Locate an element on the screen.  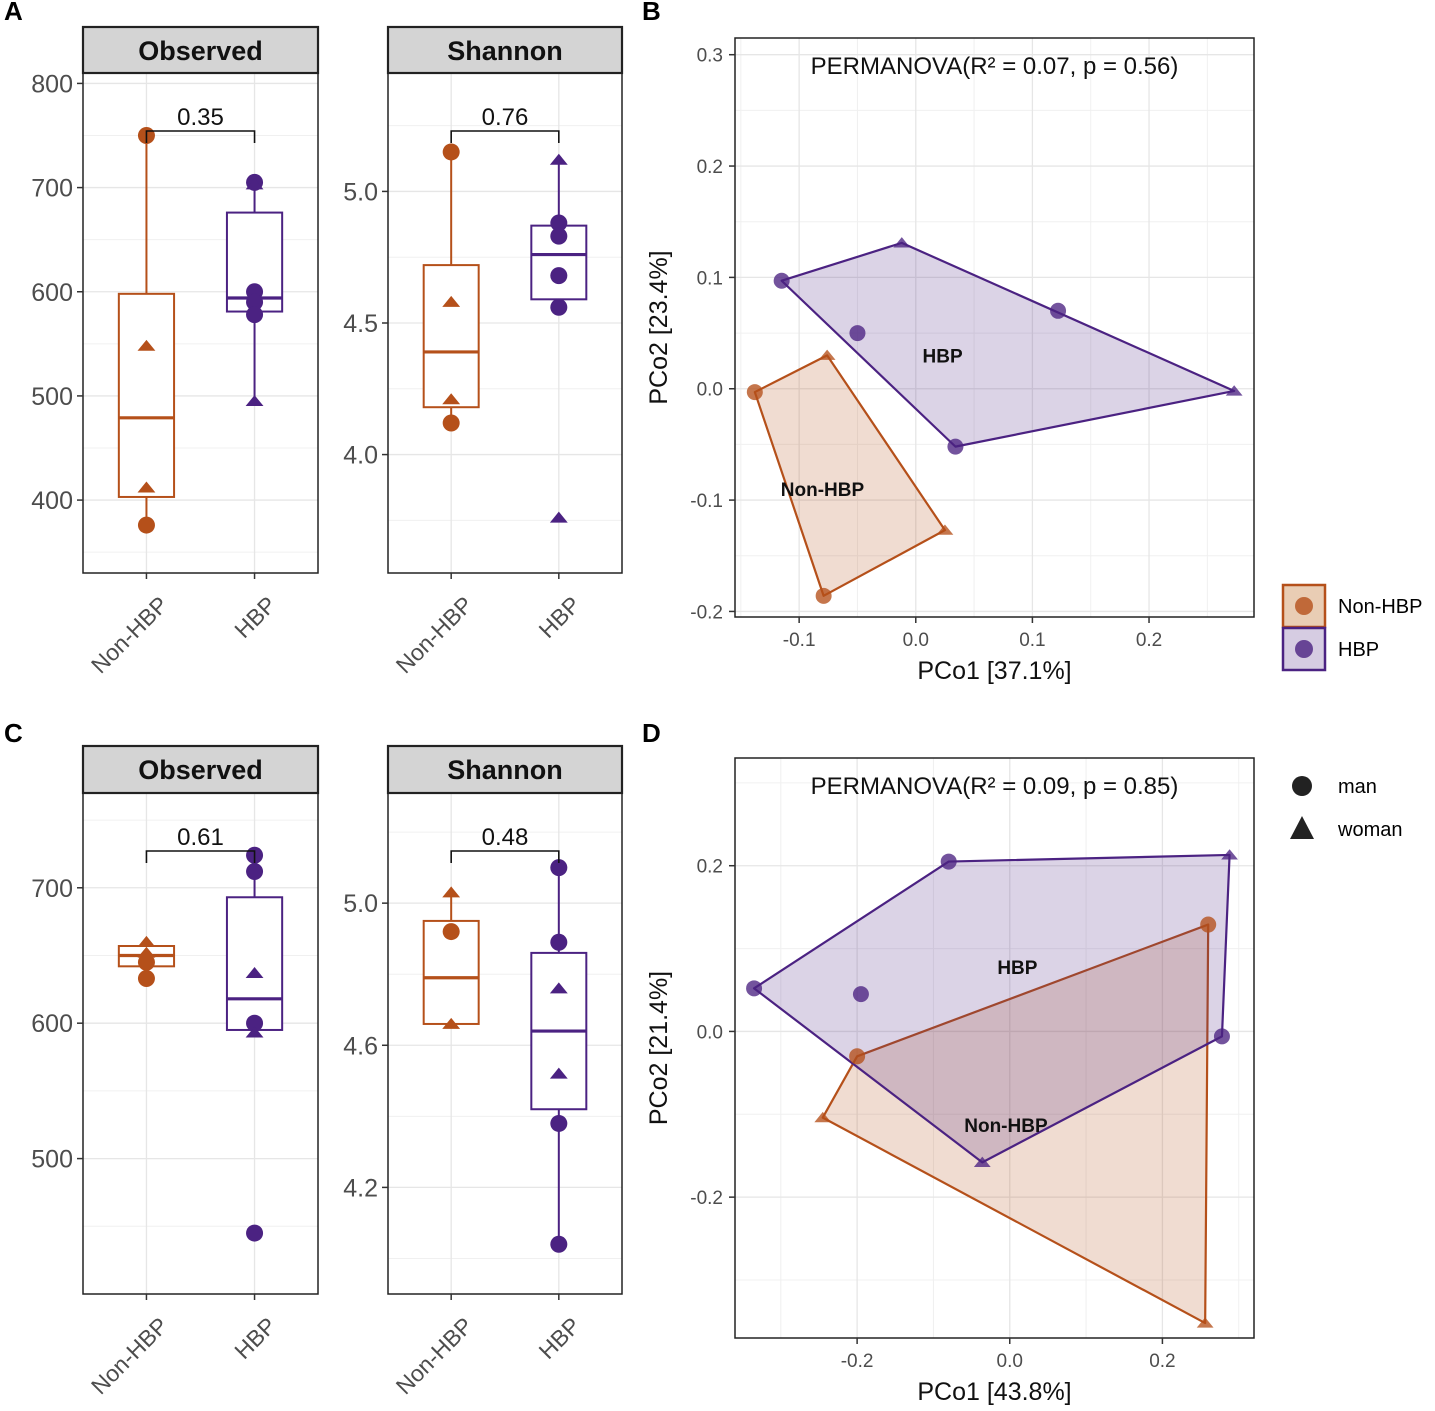
x-axis-label: PCo1 [37.1%] is located at coordinates (994, 671).